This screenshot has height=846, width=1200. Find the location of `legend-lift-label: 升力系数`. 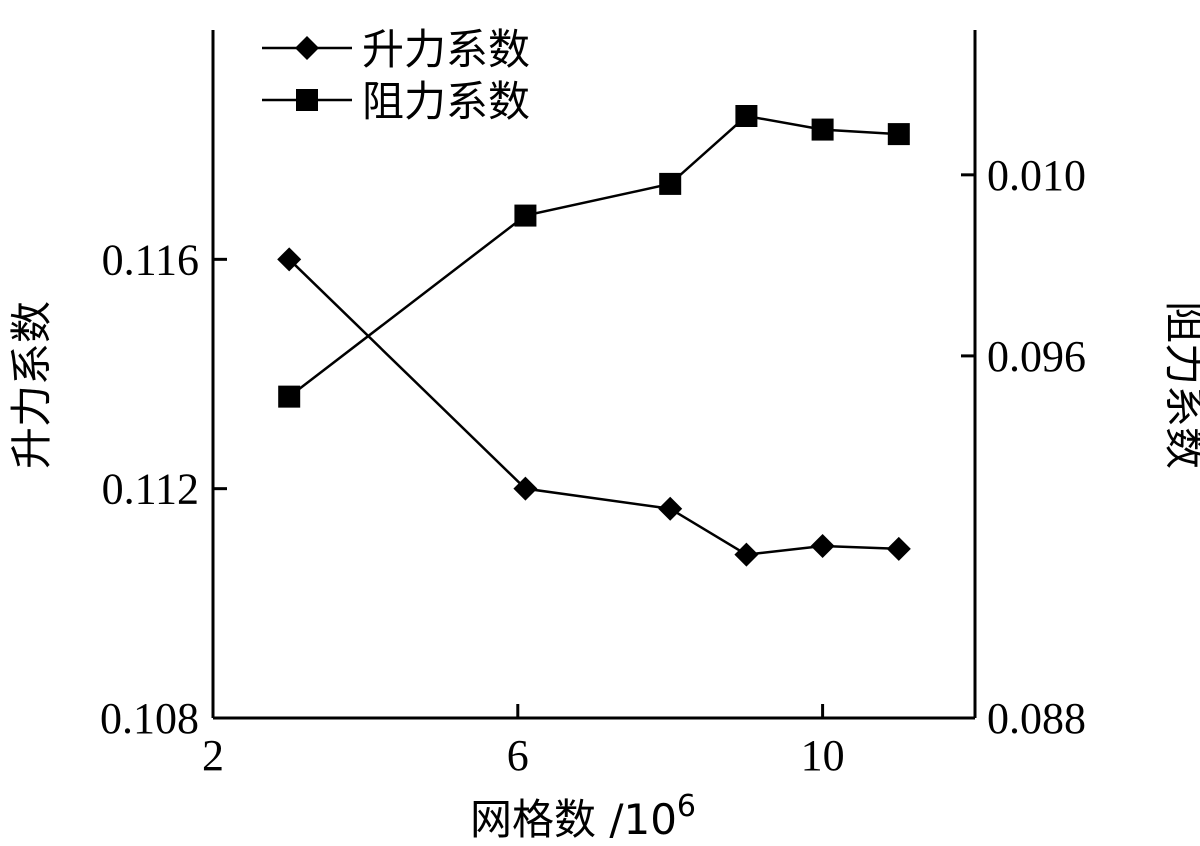

legend-lift-label: 升力系数 is located at coordinates (446, 49).